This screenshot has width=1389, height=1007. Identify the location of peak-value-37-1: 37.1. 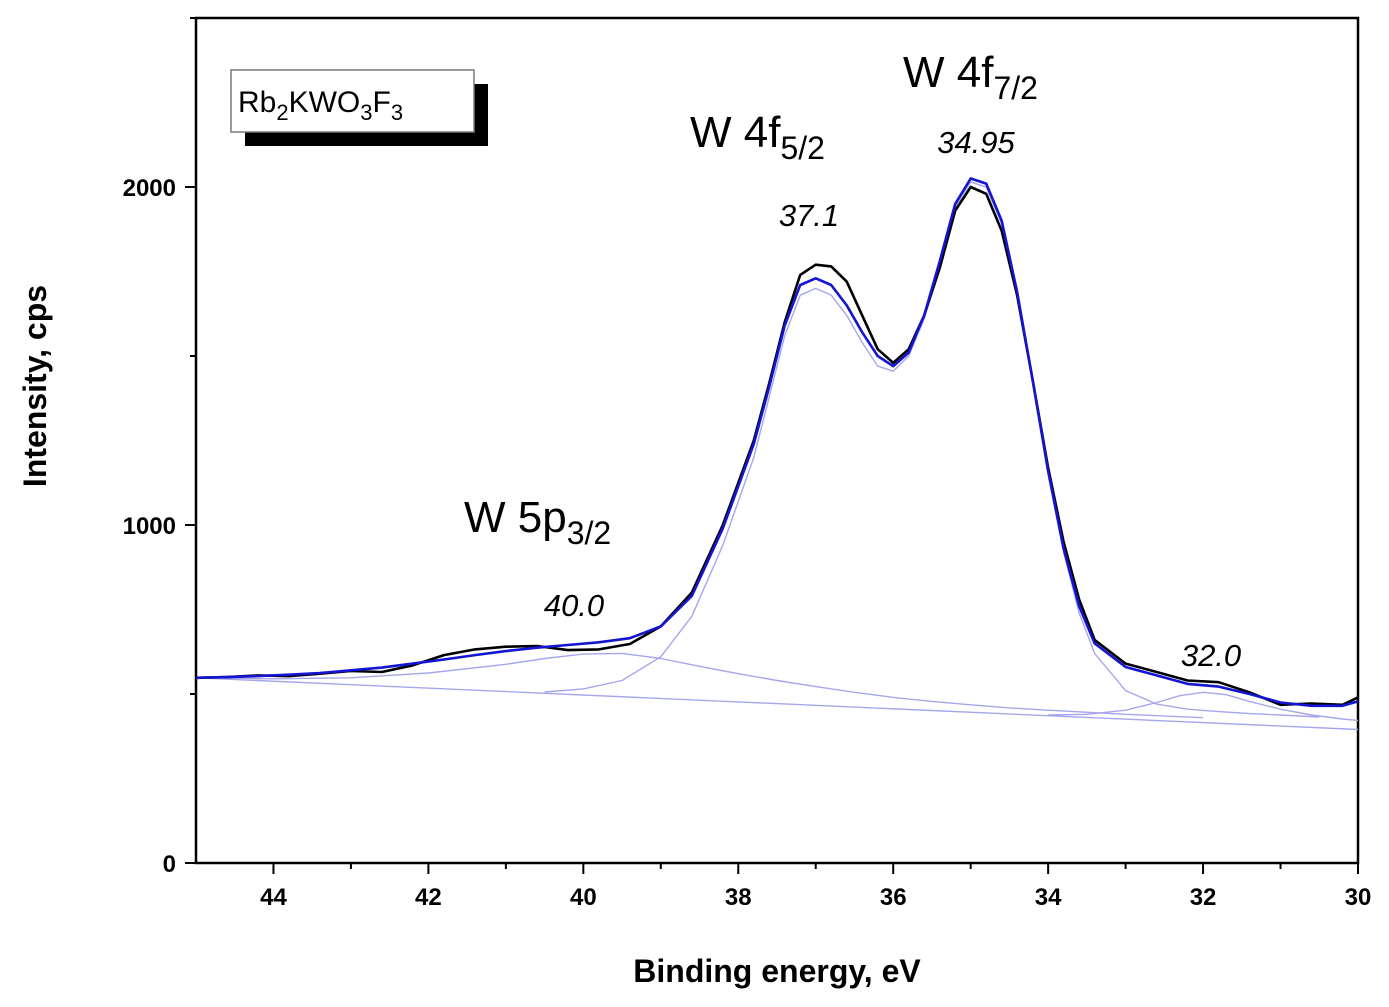
(809, 215).